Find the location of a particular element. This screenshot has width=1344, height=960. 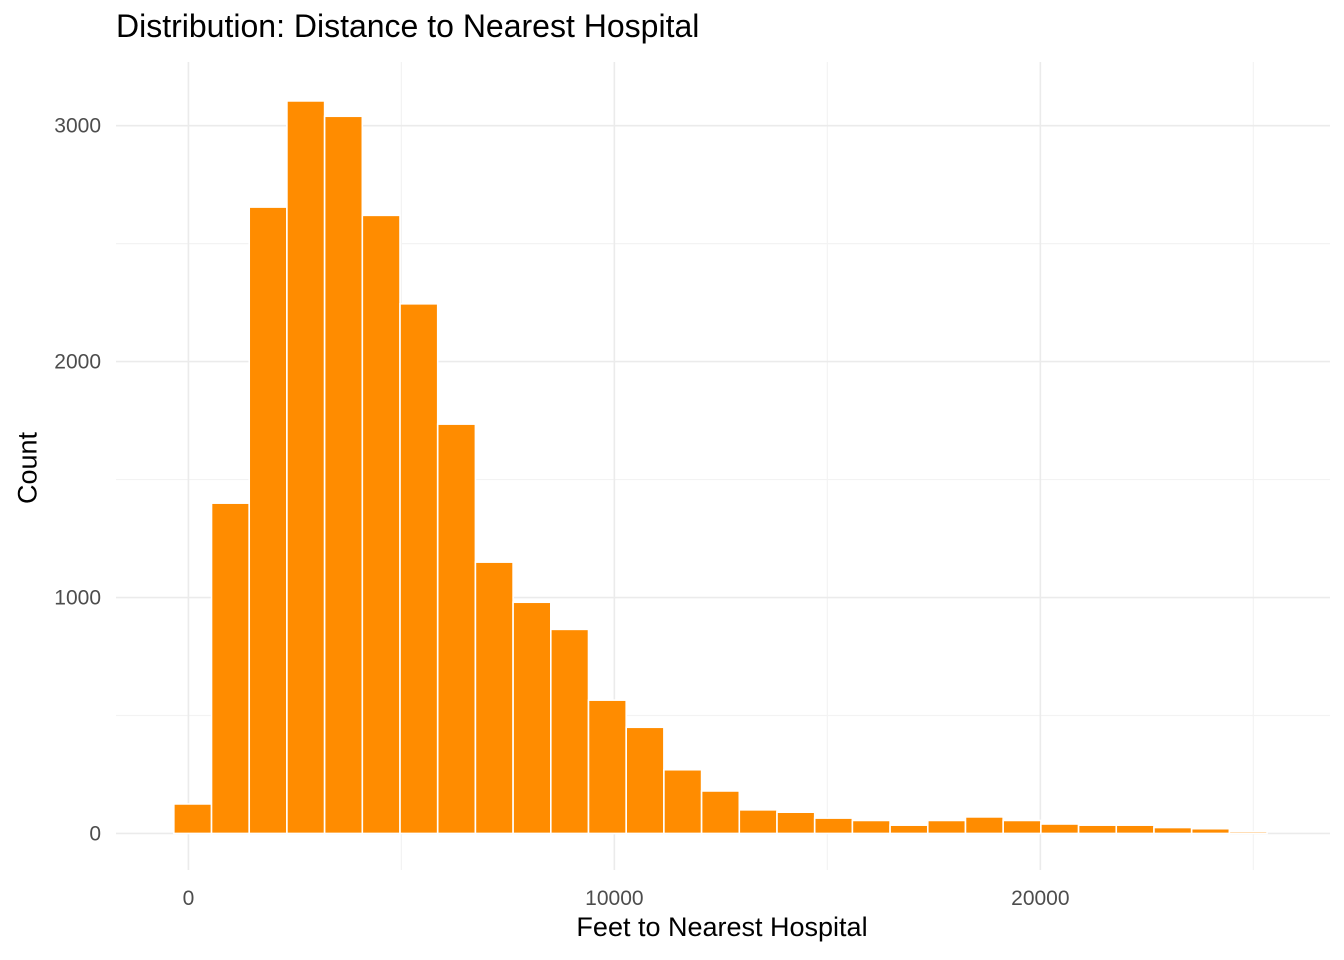

y-tick-label: 0 is located at coordinates (95, 833).